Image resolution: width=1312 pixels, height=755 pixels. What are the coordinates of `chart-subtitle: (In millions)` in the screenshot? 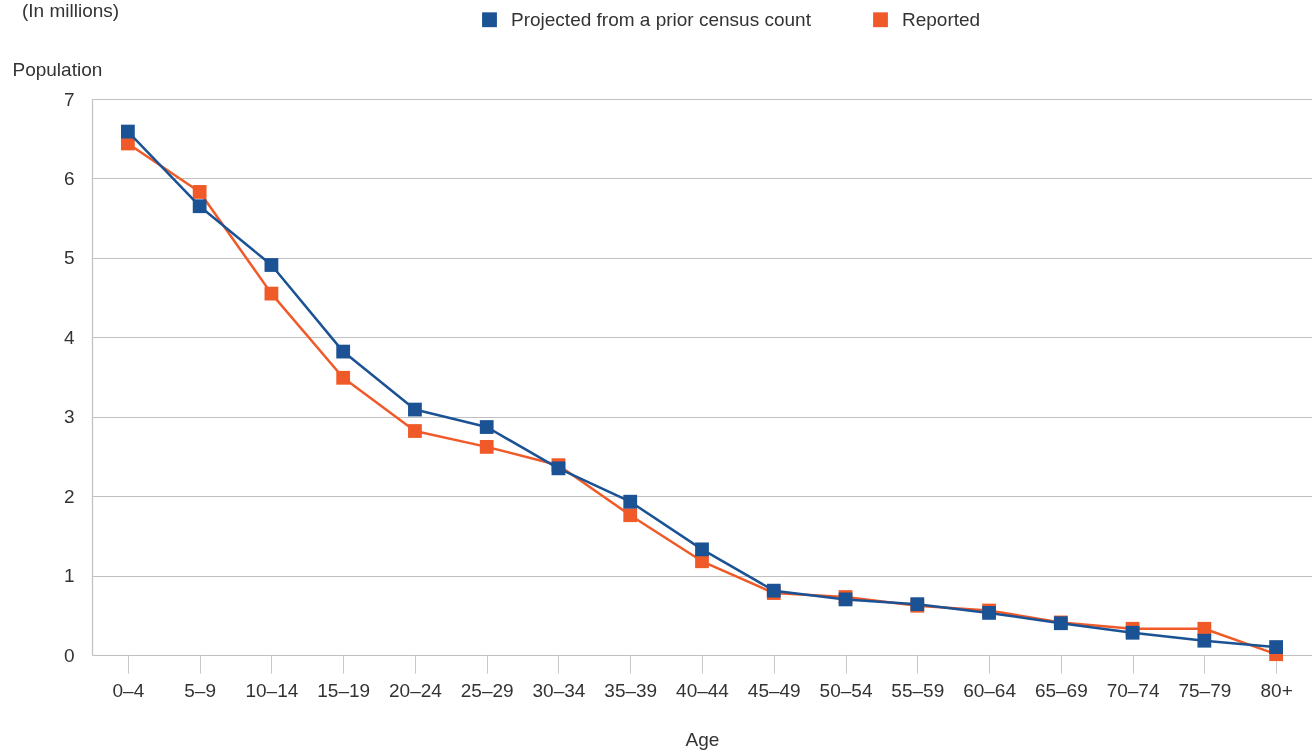 It's located at (71, 10).